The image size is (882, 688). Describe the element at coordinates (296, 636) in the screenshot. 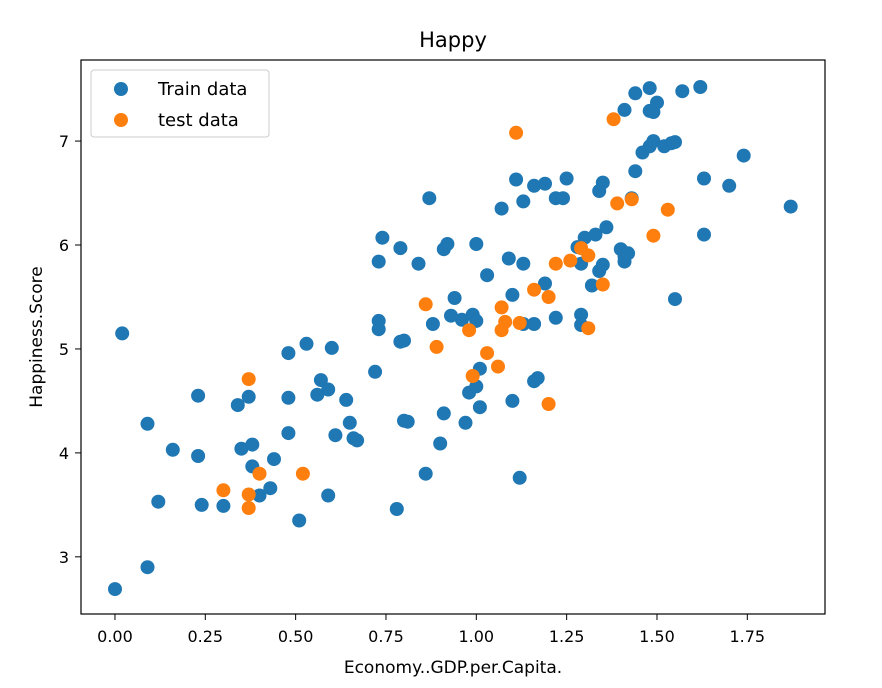

I see `x-tick-label: 0.50` at that location.